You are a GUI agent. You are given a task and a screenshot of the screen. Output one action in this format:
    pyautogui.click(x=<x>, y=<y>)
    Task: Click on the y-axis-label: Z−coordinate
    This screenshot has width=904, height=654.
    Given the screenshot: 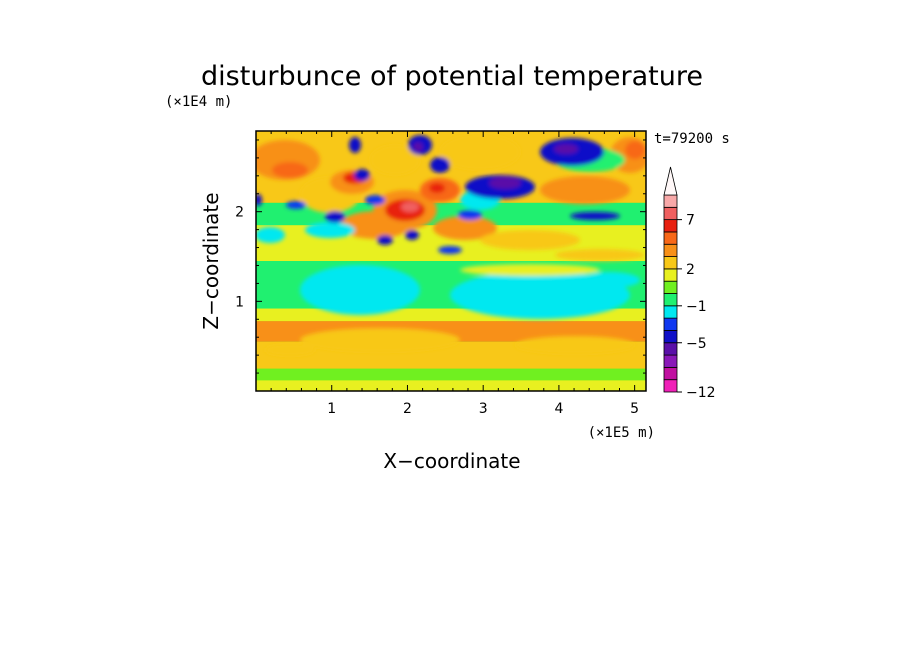 What is the action you would take?
    pyautogui.click(x=211, y=260)
    